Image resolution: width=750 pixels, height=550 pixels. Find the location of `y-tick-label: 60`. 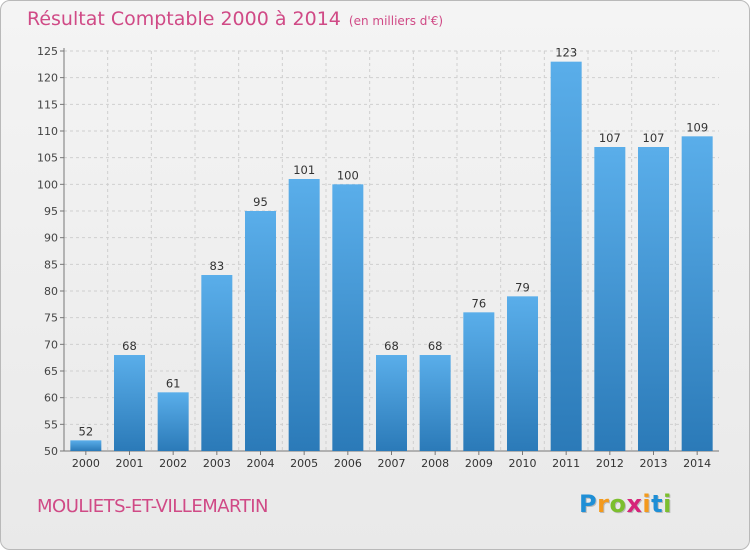

y-tick-label: 60 is located at coordinates (51, 398).